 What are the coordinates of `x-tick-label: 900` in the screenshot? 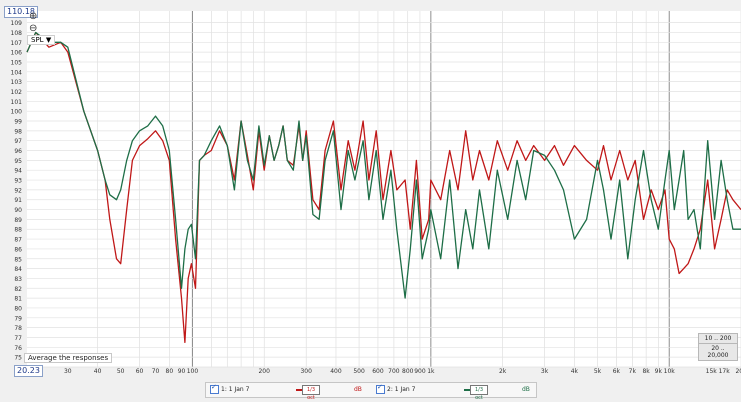 It's located at (420, 371).